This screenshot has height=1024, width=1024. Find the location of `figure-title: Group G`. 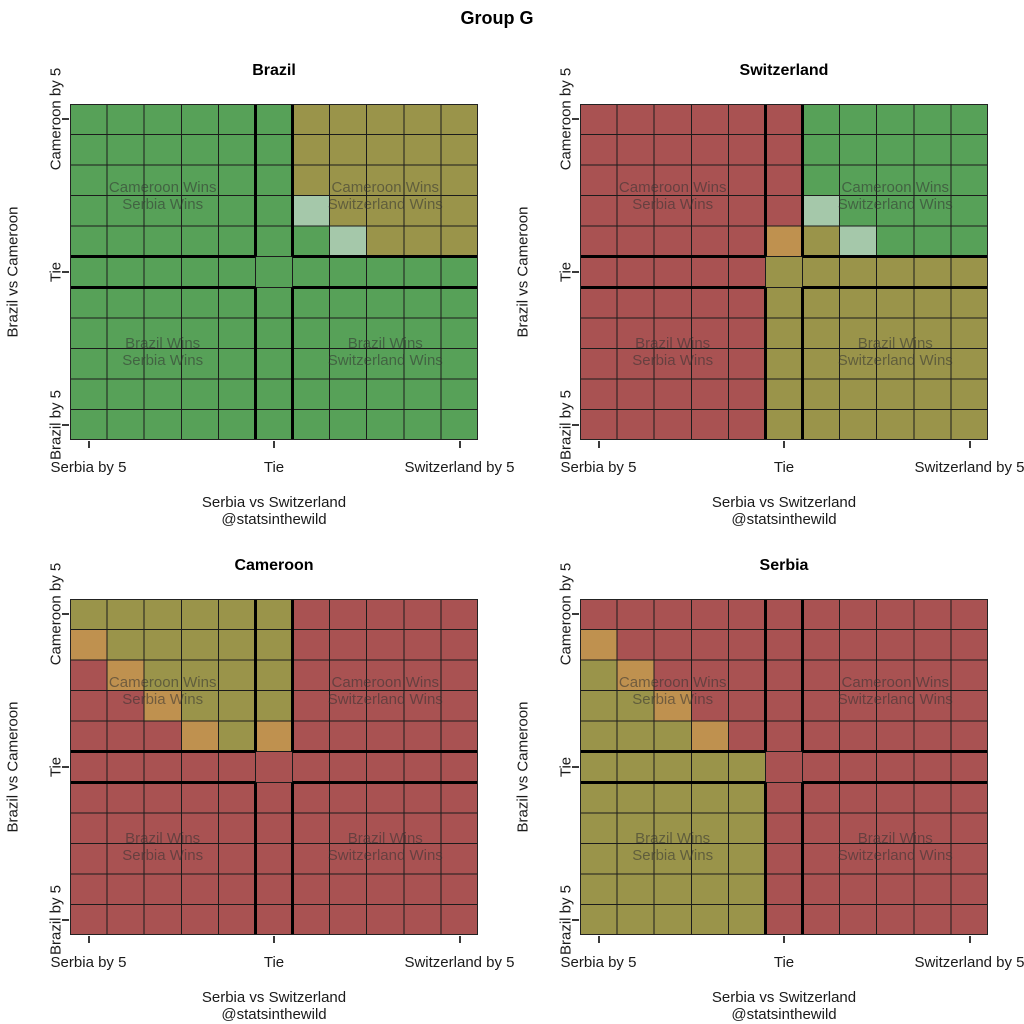

figure-title: Group G is located at coordinates (497, 18).